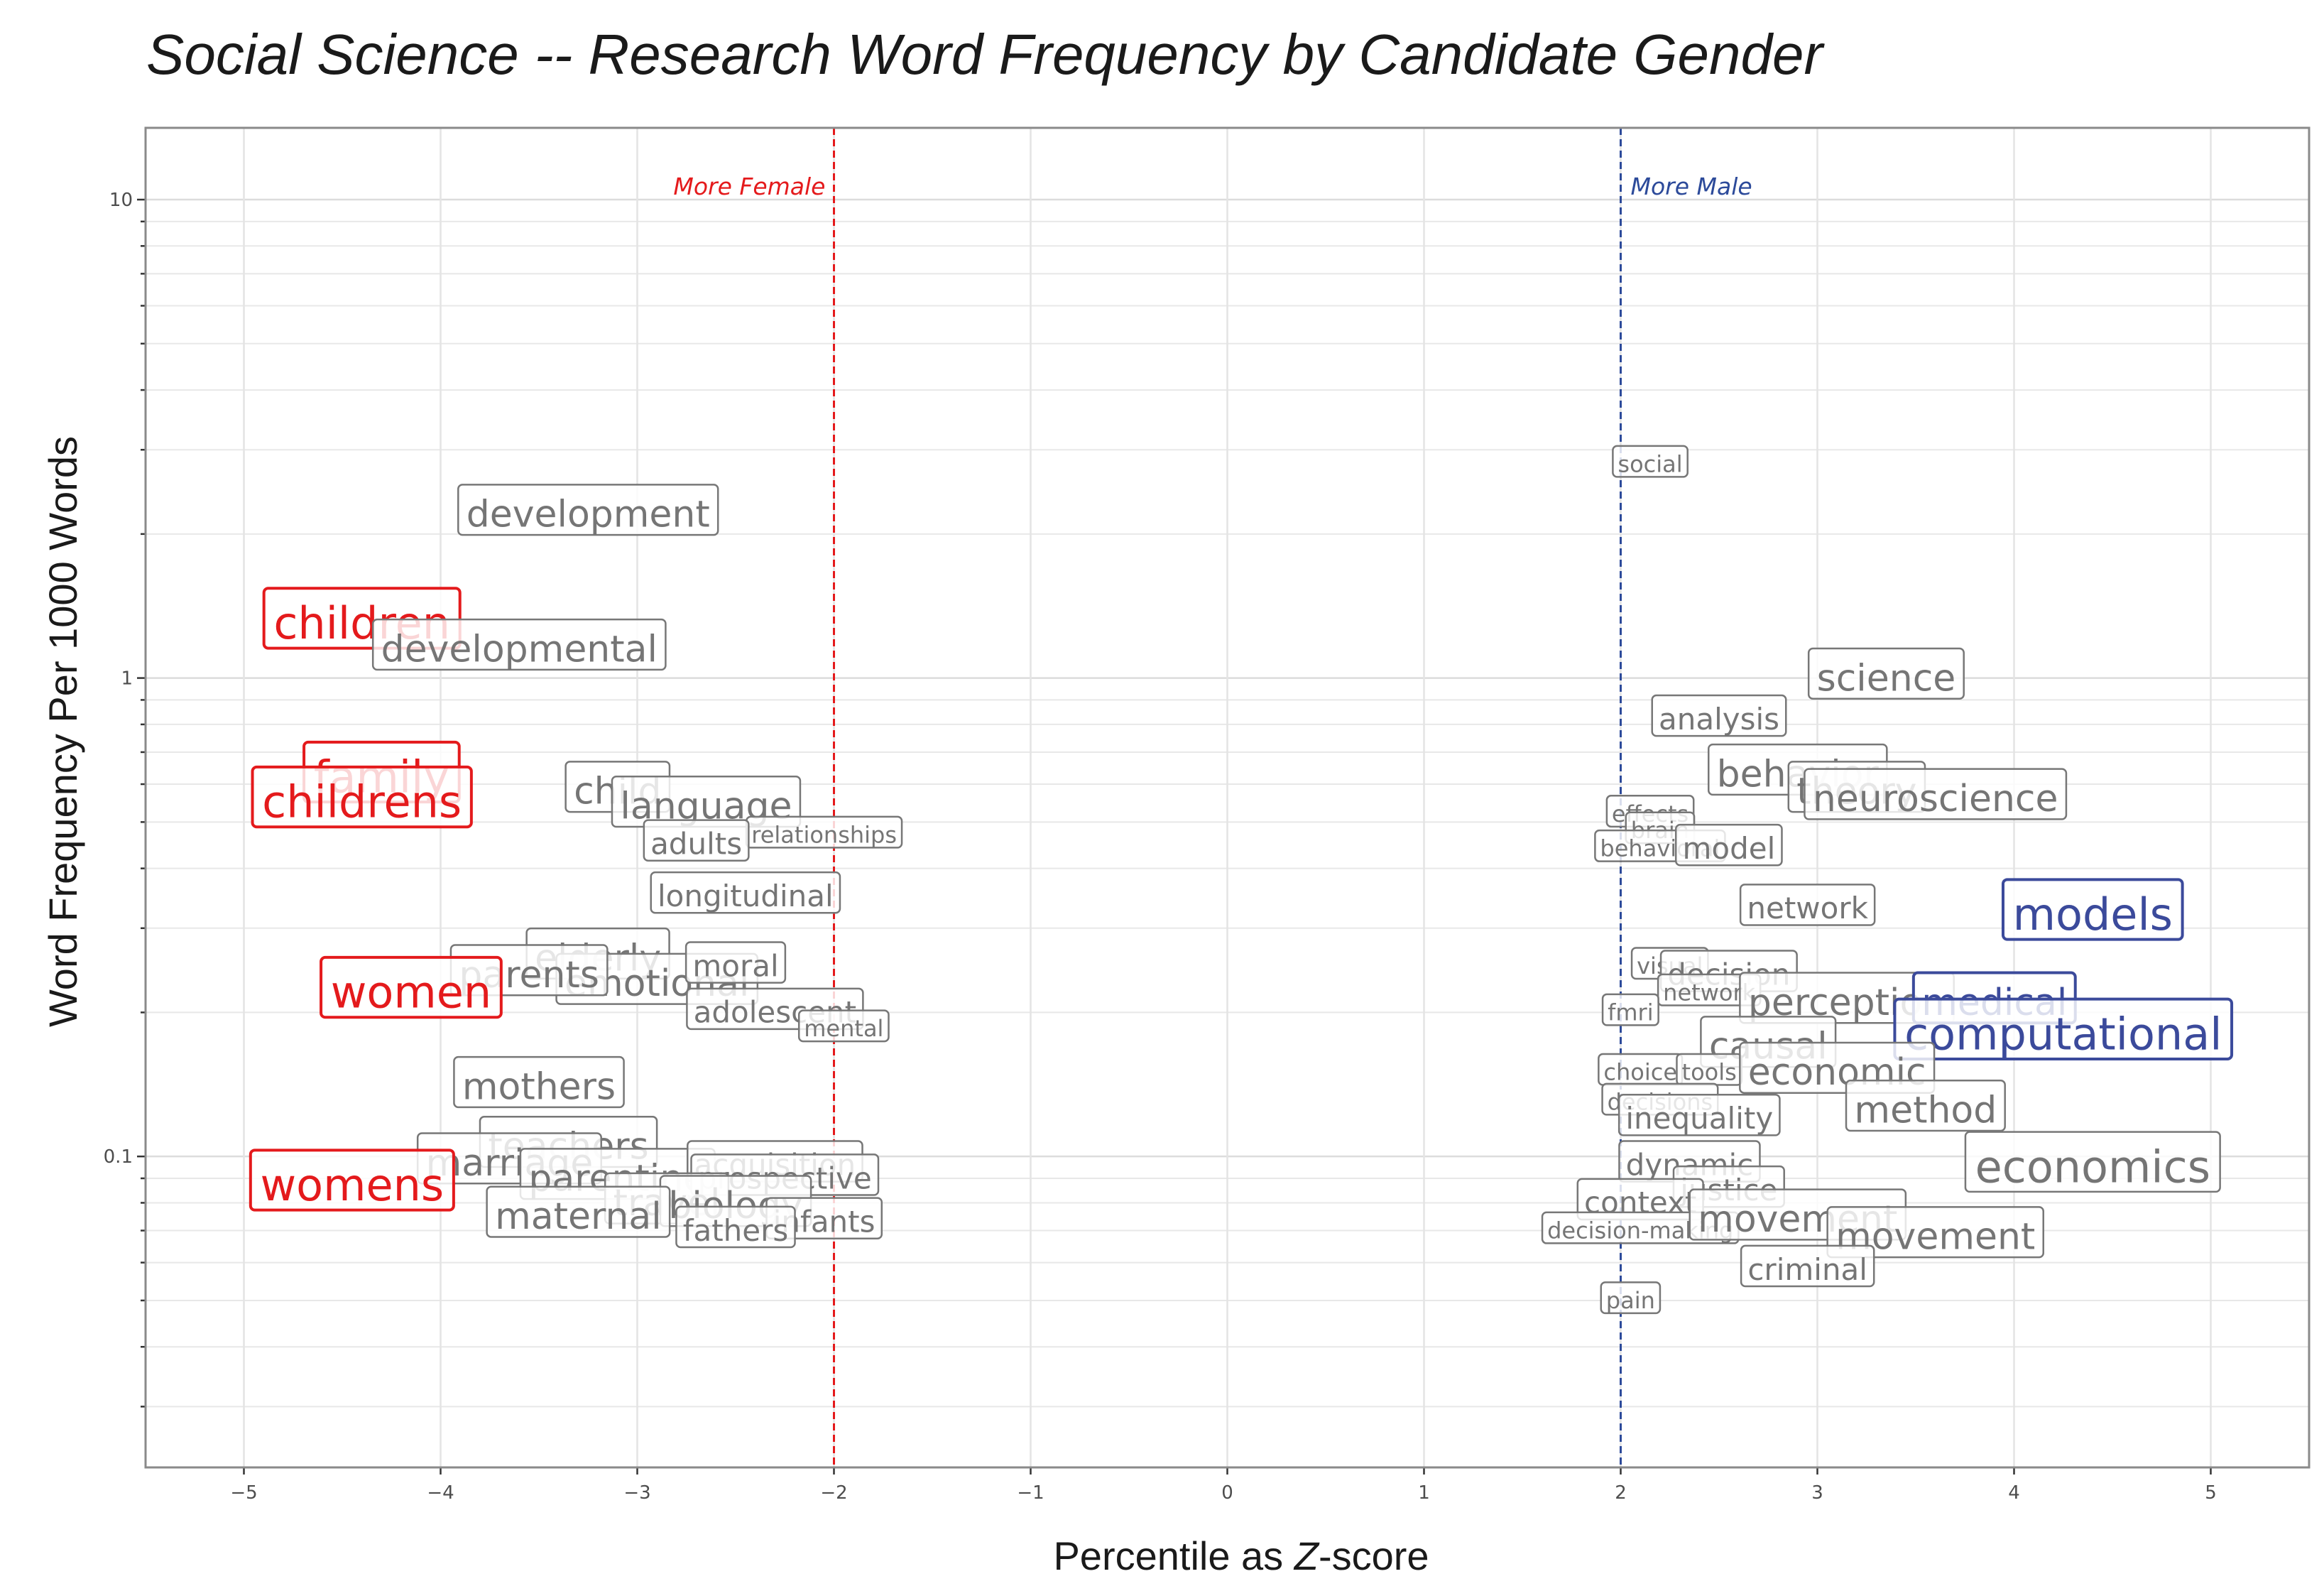 This screenshot has width=2324, height=1591. I want to click on word-label-text: social, so click(1649, 463).